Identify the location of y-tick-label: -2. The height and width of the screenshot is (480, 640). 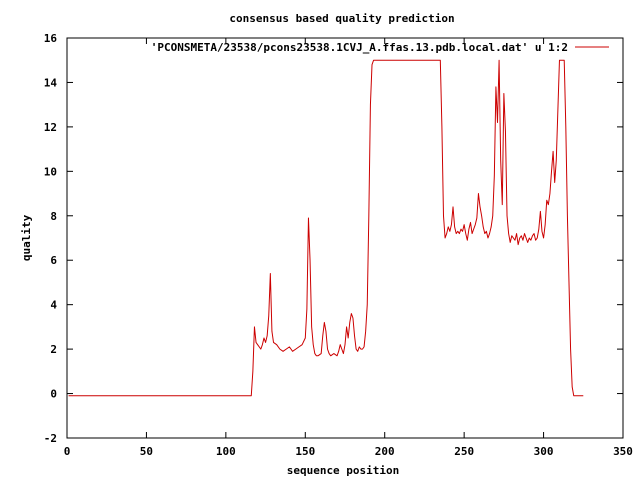
(50, 438).